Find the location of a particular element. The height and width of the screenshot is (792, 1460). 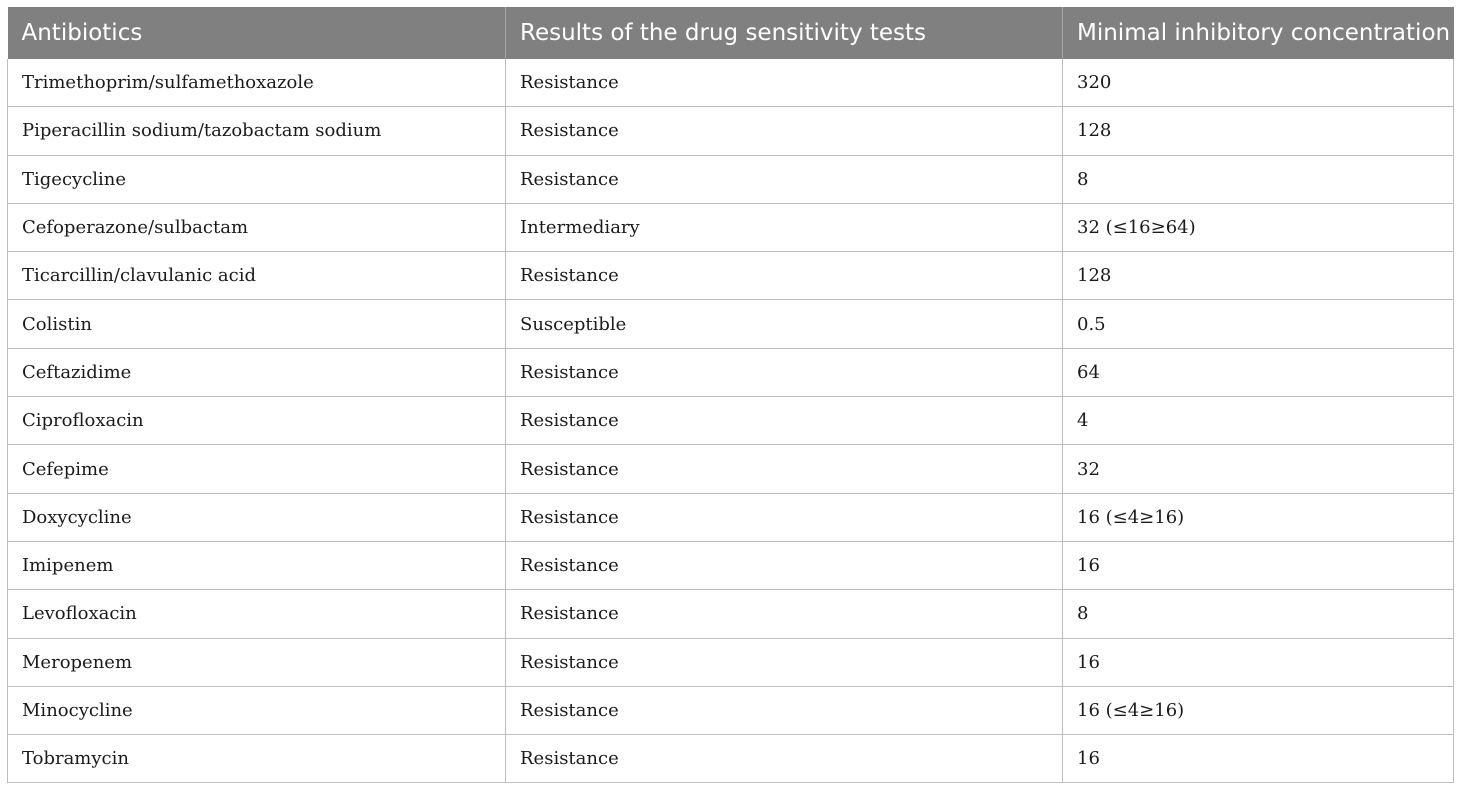

table-row: Minocycline Resistance 16 (≤4≥16) is located at coordinates (730, 711).